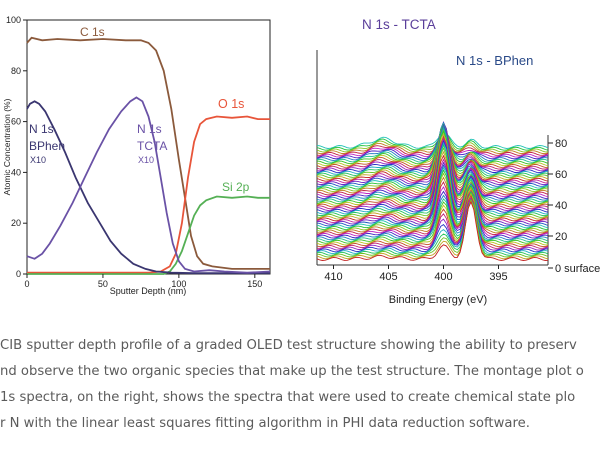 Image resolution: width=600 pixels, height=450 pixels. I want to click on y-tick-label: 80, so click(16, 71).